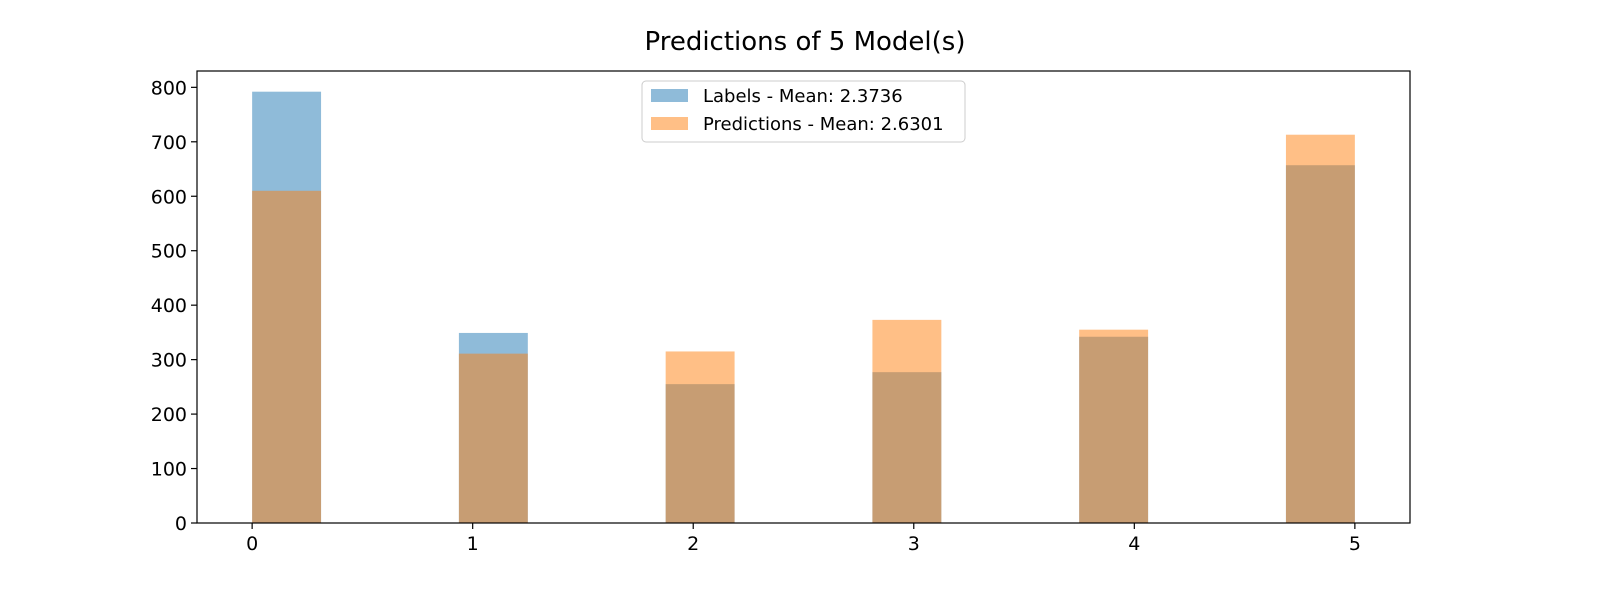 Image resolution: width=1600 pixels, height=600 pixels. Describe the element at coordinates (693, 544) in the screenshot. I see `x-tick-label: 2` at that location.